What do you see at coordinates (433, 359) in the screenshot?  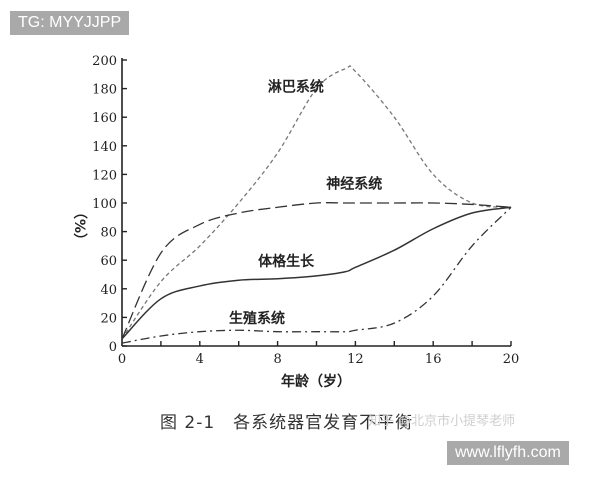 I see `x-tick-label: 16` at bounding box center [433, 359].